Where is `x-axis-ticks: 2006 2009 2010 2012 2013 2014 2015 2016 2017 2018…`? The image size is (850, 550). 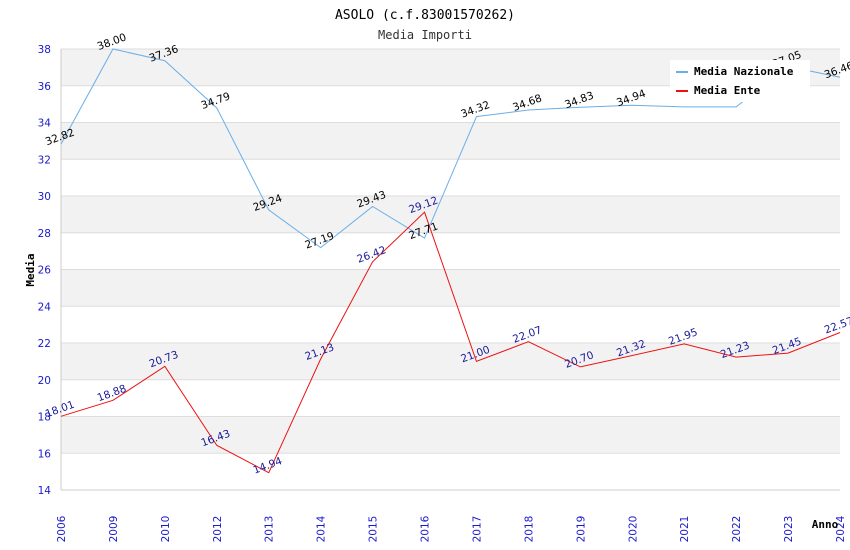
x-axis-ticks: 2006 2009 2010 2012 2013 2014 2015 2016 2017 2018… is located at coordinates (451, 528).